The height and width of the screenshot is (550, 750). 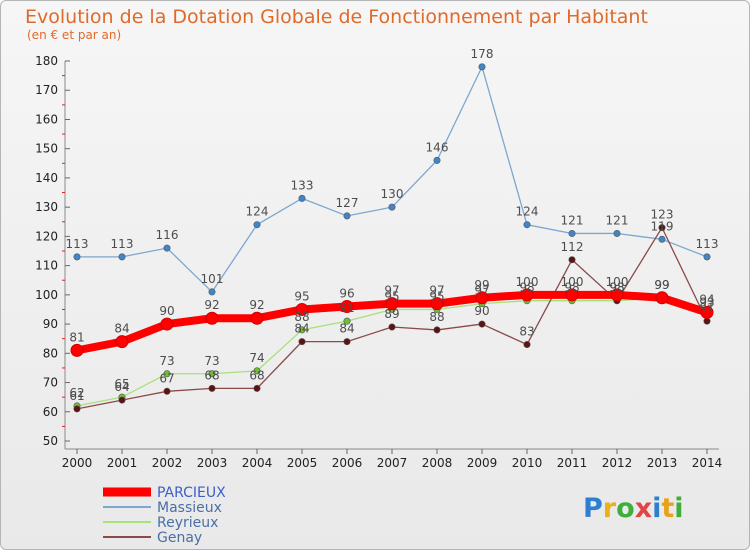 I want to click on legend-label-reyrieux: Reyrieux, so click(x=187, y=523).